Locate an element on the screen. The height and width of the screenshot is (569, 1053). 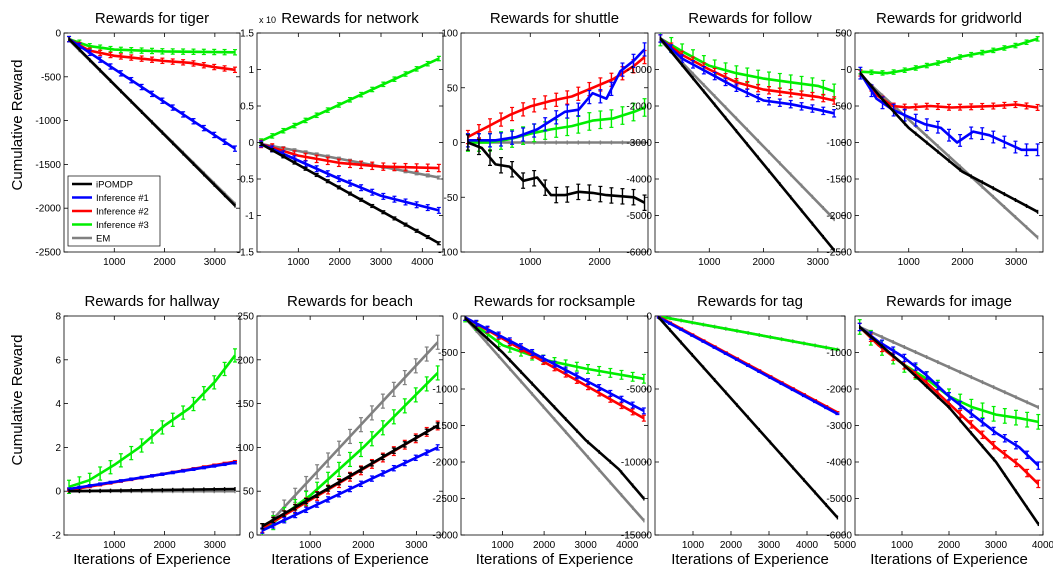
panel-shuttle: 1000 2000 100 50 0 -50 -100 Rewards for shuttle is located at coordinates (543, 139).